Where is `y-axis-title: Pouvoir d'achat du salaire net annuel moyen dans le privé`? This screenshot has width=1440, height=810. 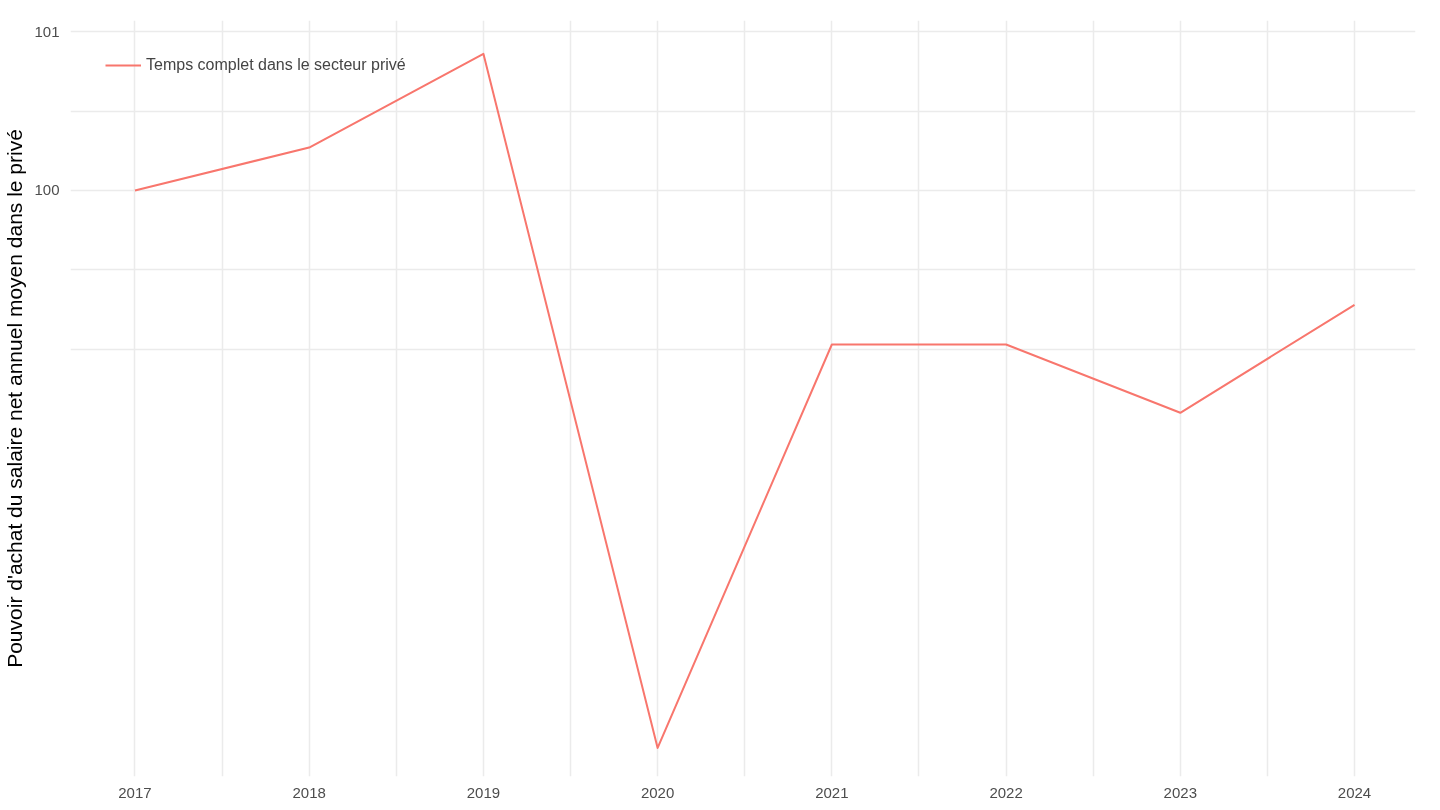
y-axis-title: Pouvoir d'achat du salaire net annuel moyen dans le privé is located at coordinates (15, 398).